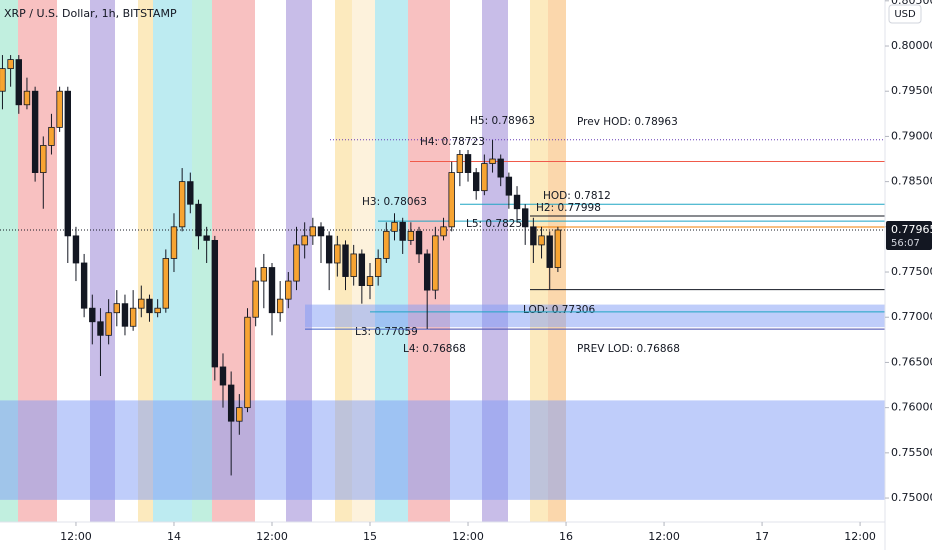 This screenshot has width=932, height=550. What do you see at coordinates (442, 536) in the screenshot?
I see `time-axis-bg` at bounding box center [442, 536].